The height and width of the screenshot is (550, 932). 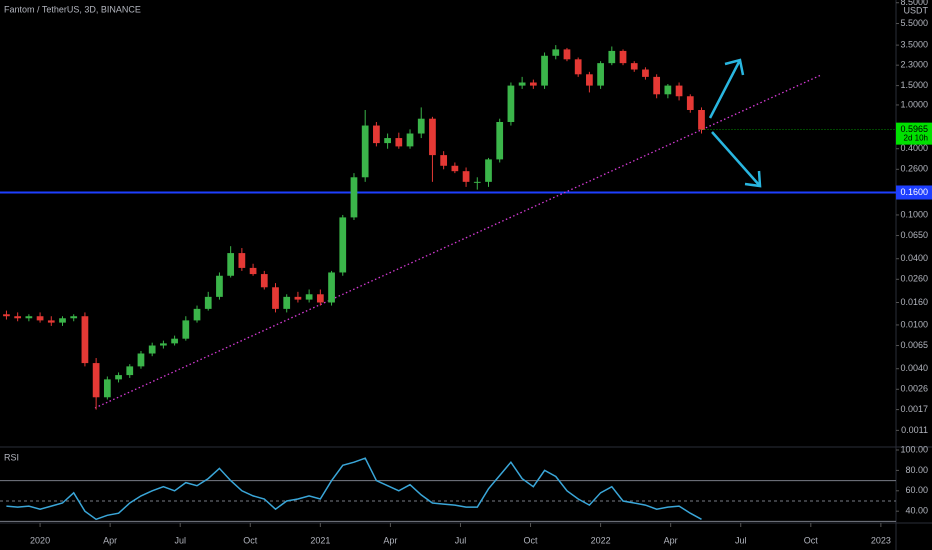 I want to click on y-tick-label: 8.5000, so click(x=914, y=3).